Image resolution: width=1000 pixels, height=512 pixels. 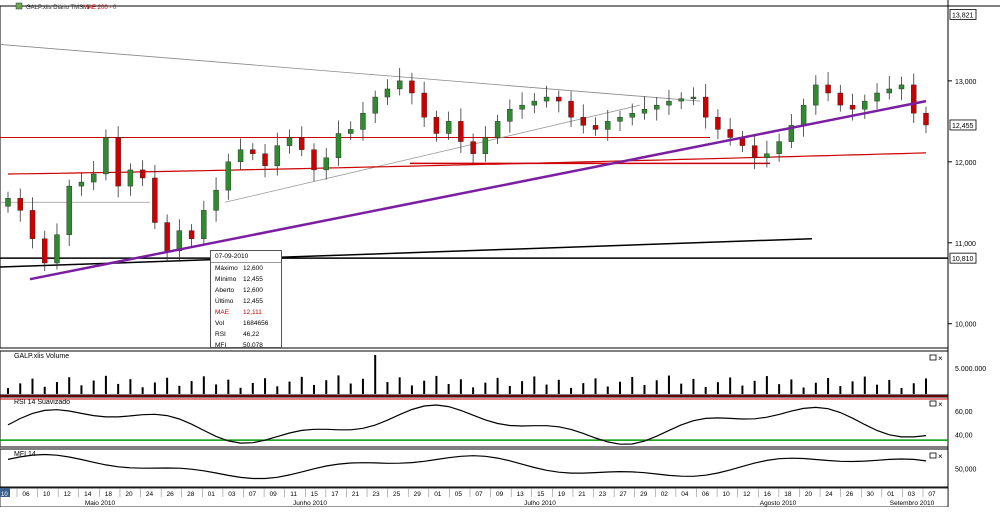 I want to click on x-tick-label: 20, so click(x=809, y=494).